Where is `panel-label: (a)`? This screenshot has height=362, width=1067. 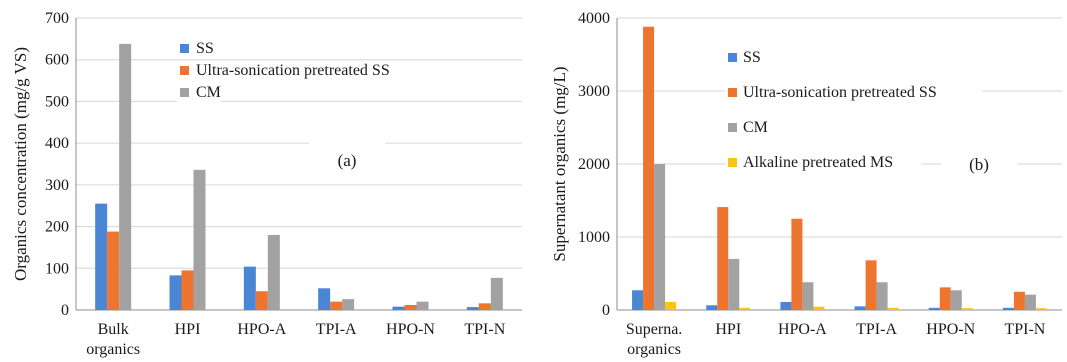
panel-label: (a) is located at coordinates (347, 160).